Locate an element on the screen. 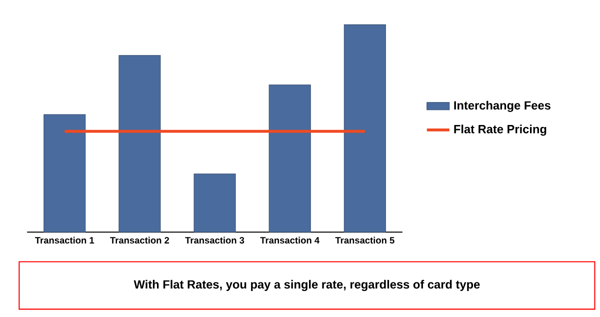 The width and height of the screenshot is (600, 317). legend-label: Flat Rate Pricing is located at coordinates (500, 130).